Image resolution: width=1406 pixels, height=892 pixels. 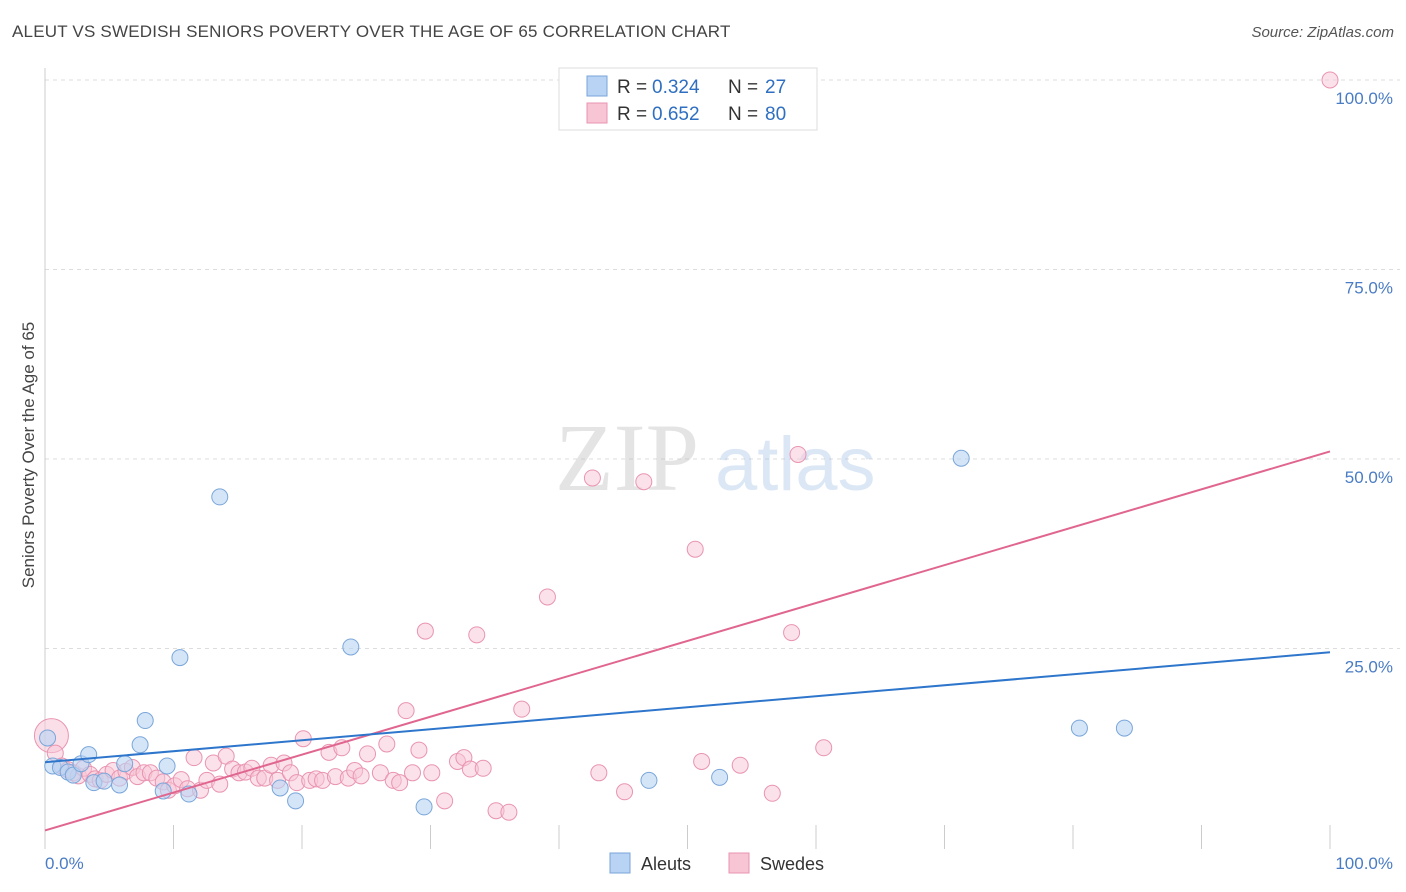 What do you see at coordinates (627, 457) in the screenshot?
I see `watermark-zip: ZIP` at bounding box center [627, 457].